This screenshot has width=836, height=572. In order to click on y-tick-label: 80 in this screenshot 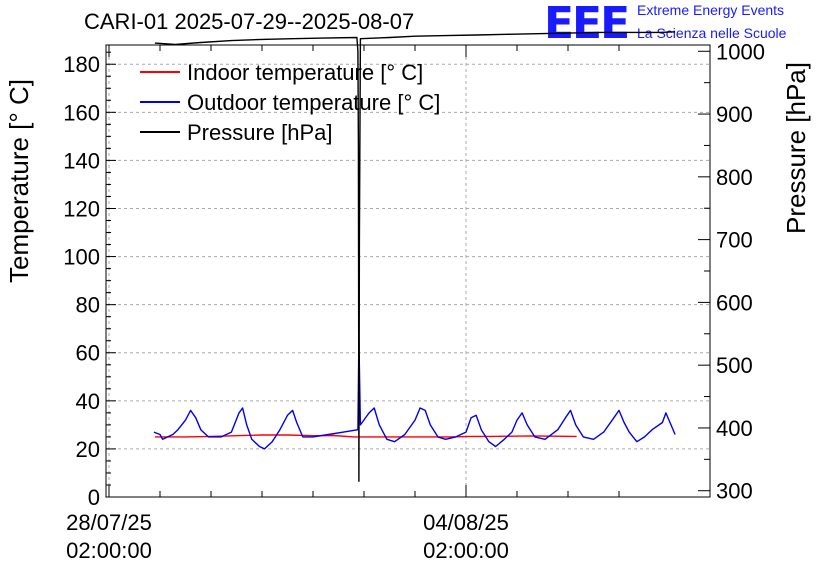, I will do `click(88, 305)`.